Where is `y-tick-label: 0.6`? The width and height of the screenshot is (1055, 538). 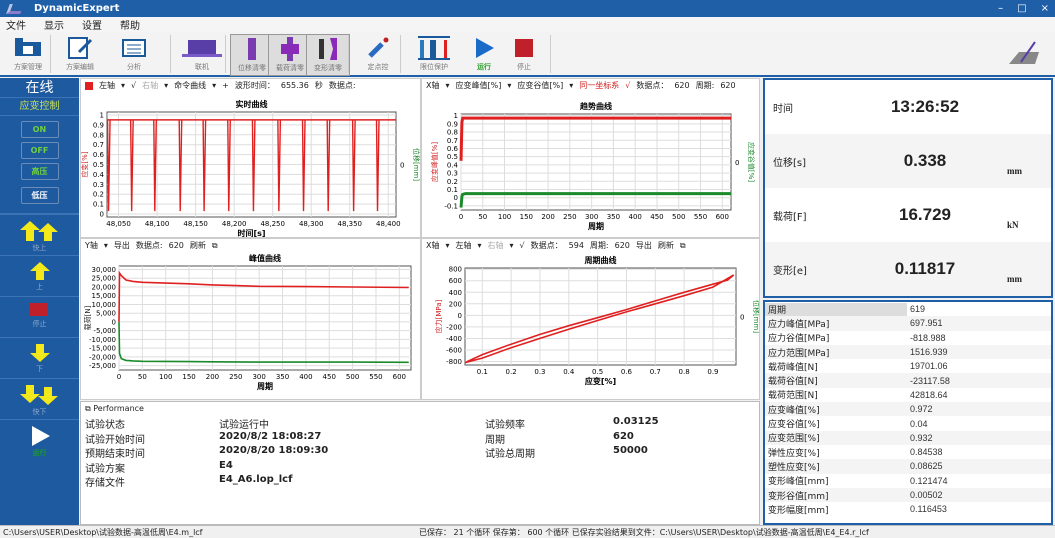
y-tick-label: 0.6 is located at coordinates (99, 155).